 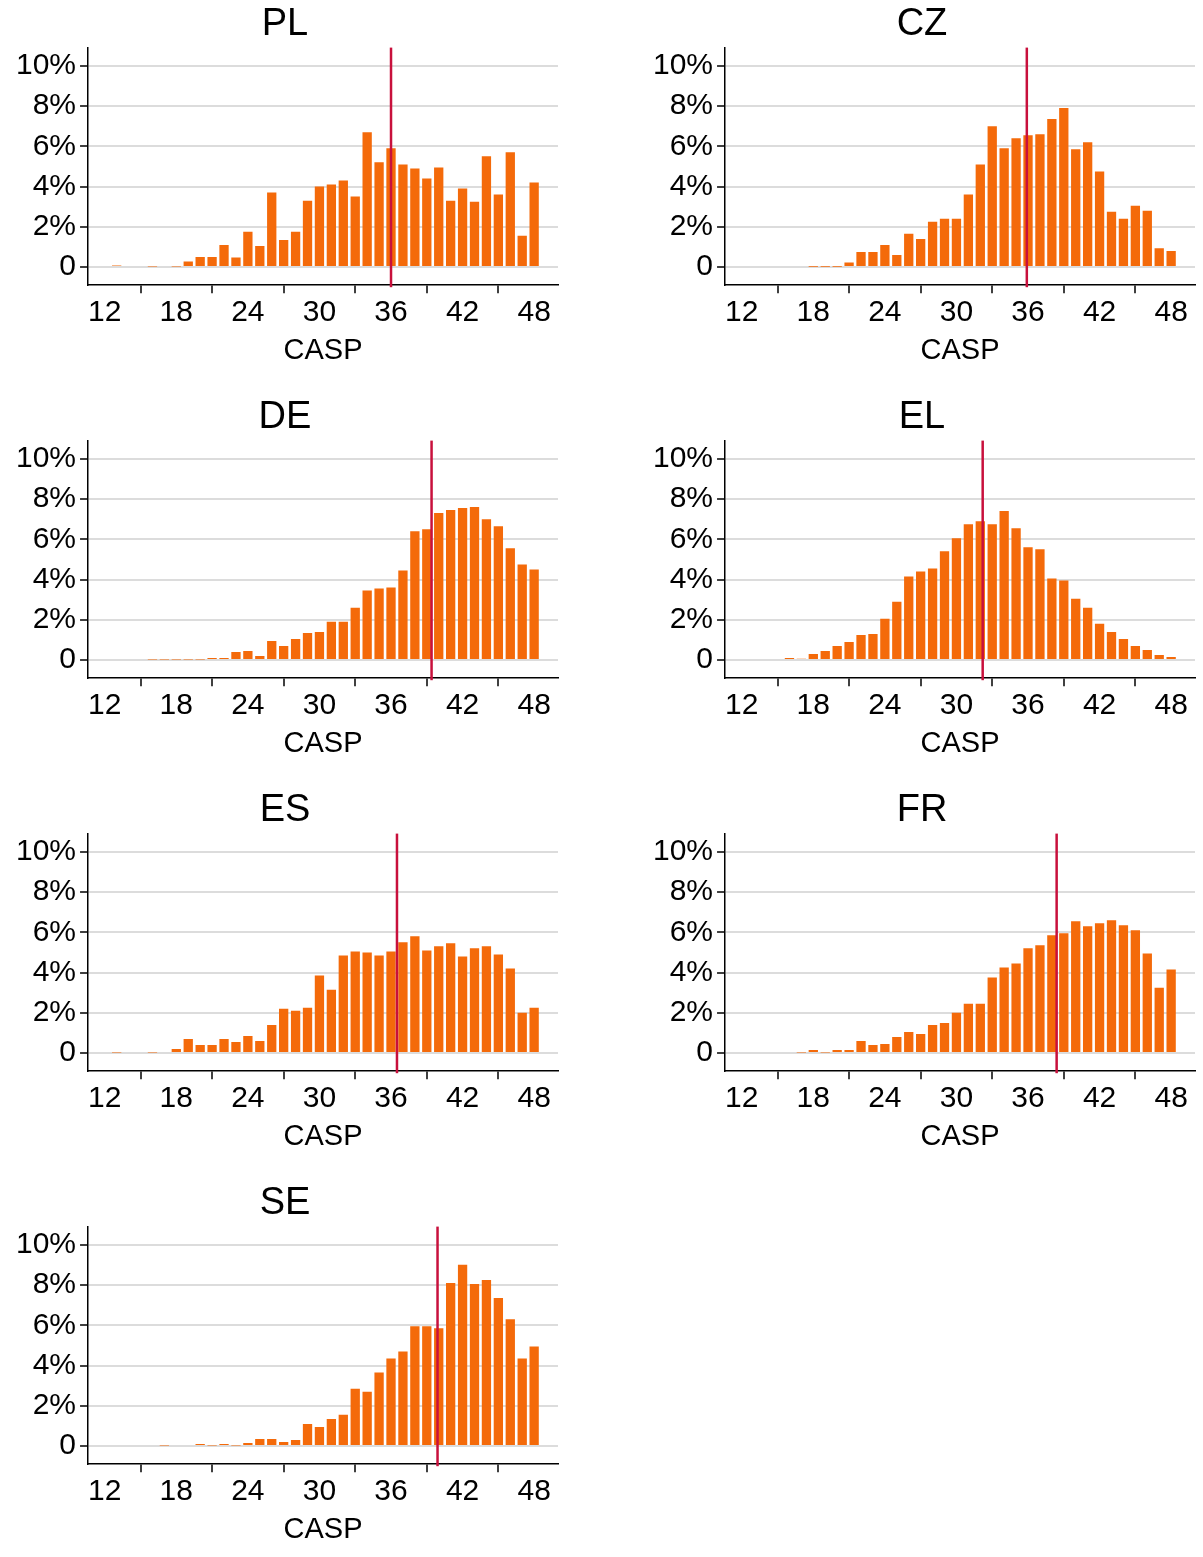 What do you see at coordinates (922, 22) in the screenshot?
I see `chart-title: CZ` at bounding box center [922, 22].